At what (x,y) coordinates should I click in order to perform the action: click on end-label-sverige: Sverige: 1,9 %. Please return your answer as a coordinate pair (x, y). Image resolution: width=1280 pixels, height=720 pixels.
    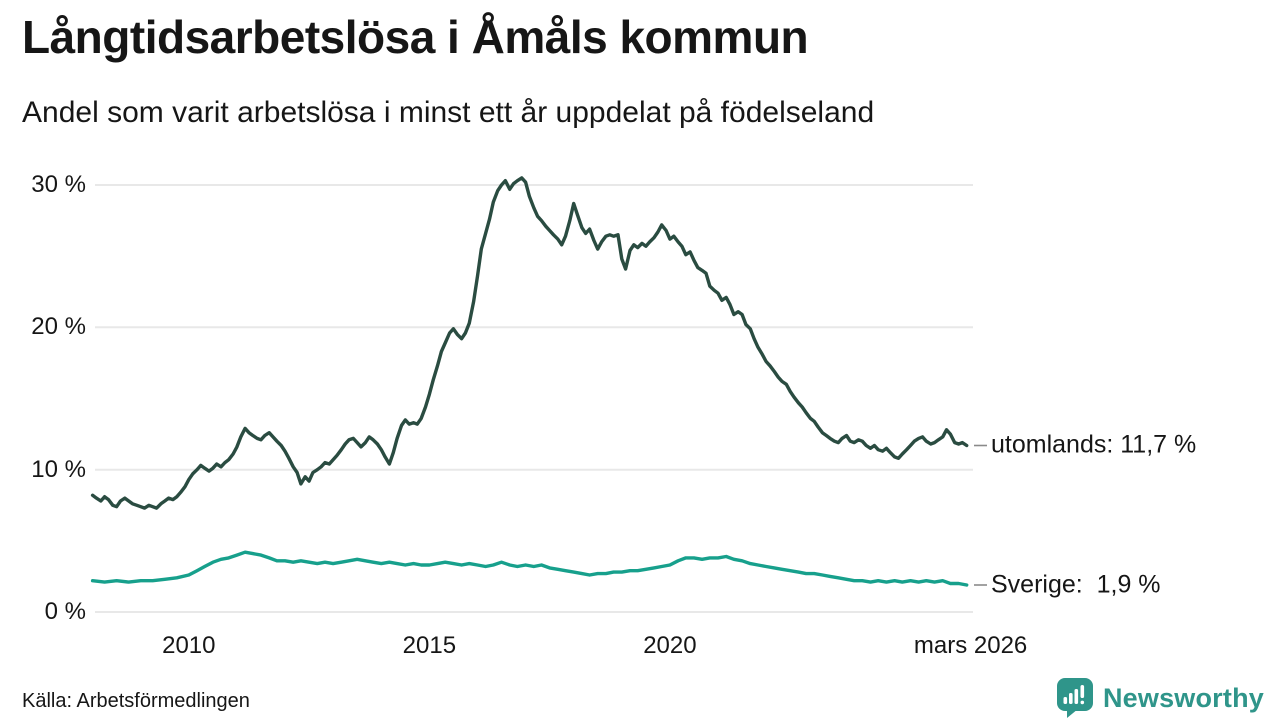
    Looking at the image, I should click on (1076, 584).